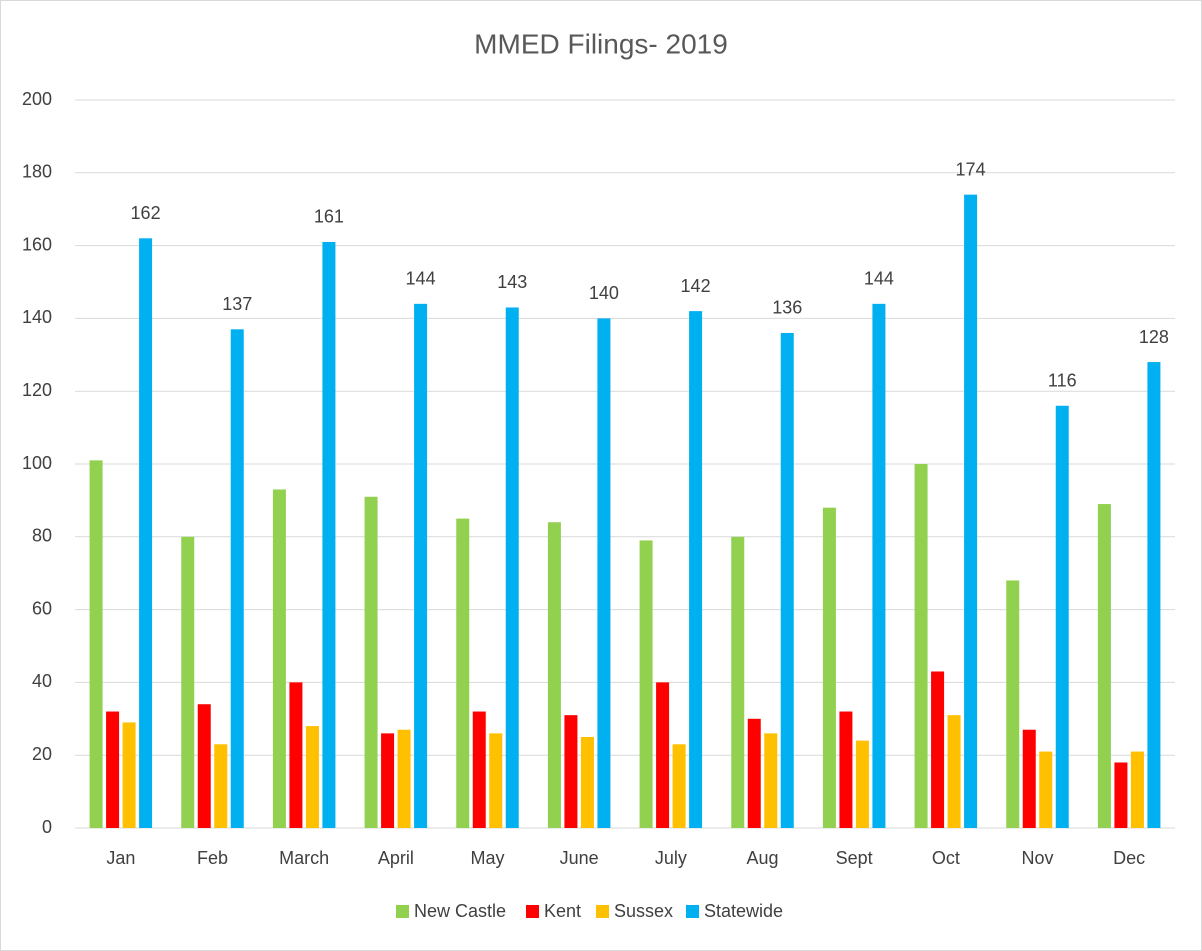  Describe the element at coordinates (120, 858) in the screenshot. I see `x-tick-label: Jan` at that location.